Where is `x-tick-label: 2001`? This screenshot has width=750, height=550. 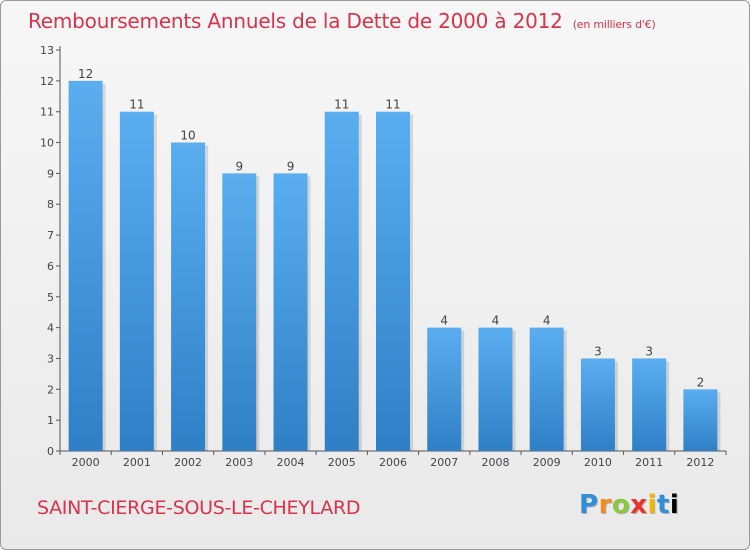 x-tick-label: 2001 is located at coordinates (137, 462).